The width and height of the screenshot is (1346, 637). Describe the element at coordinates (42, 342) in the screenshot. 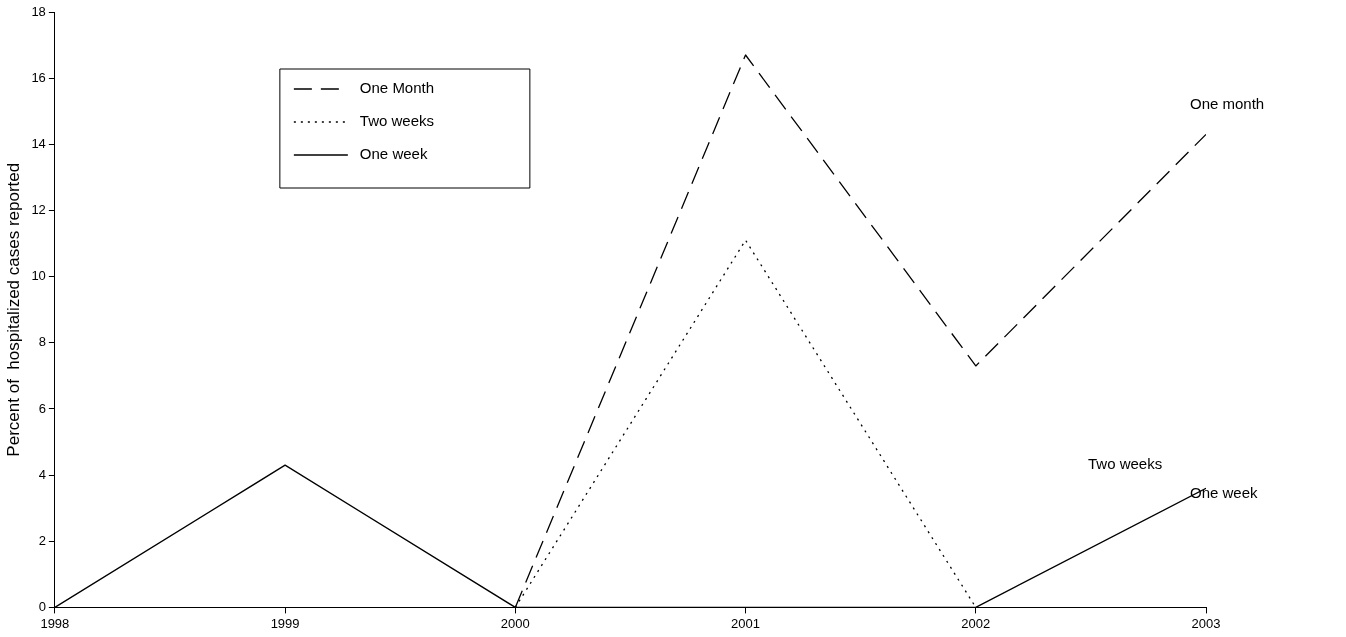

I see `y-tick-label: 8` at that location.